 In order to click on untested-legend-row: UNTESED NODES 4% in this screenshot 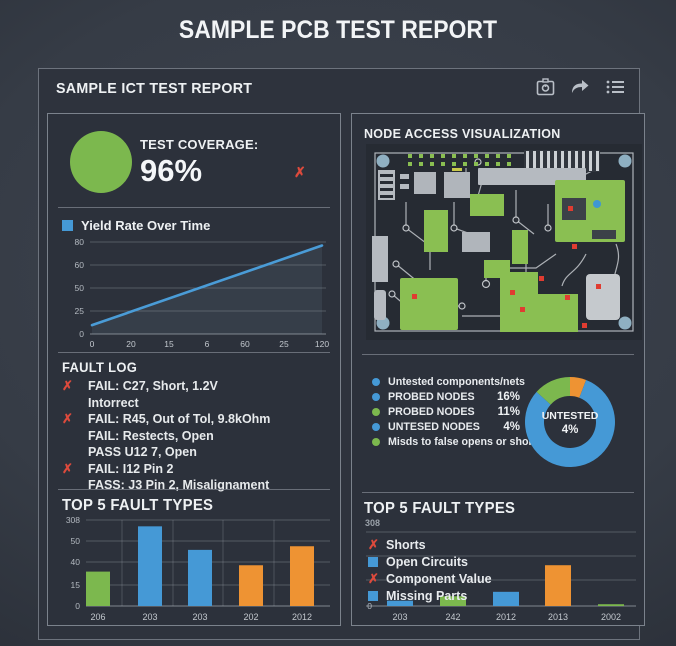, I will do `click(446, 427)`.